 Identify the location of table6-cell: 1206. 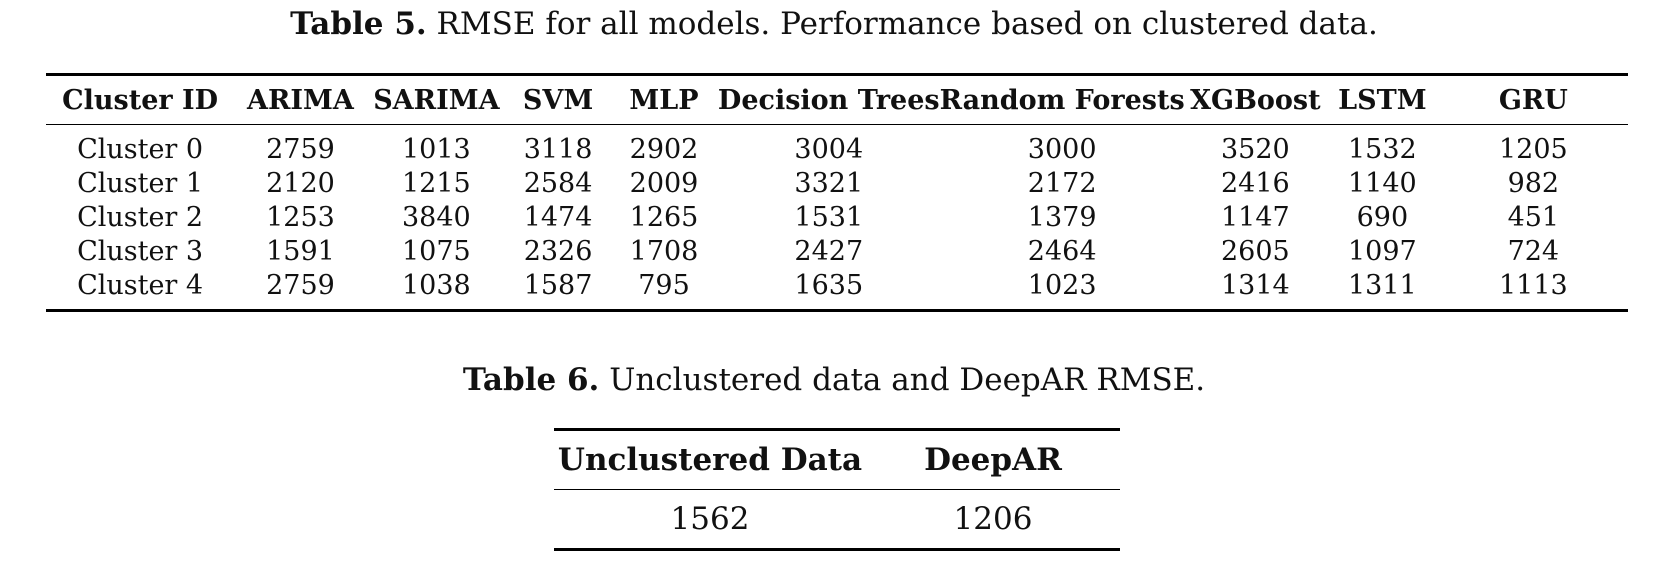
(993, 519).